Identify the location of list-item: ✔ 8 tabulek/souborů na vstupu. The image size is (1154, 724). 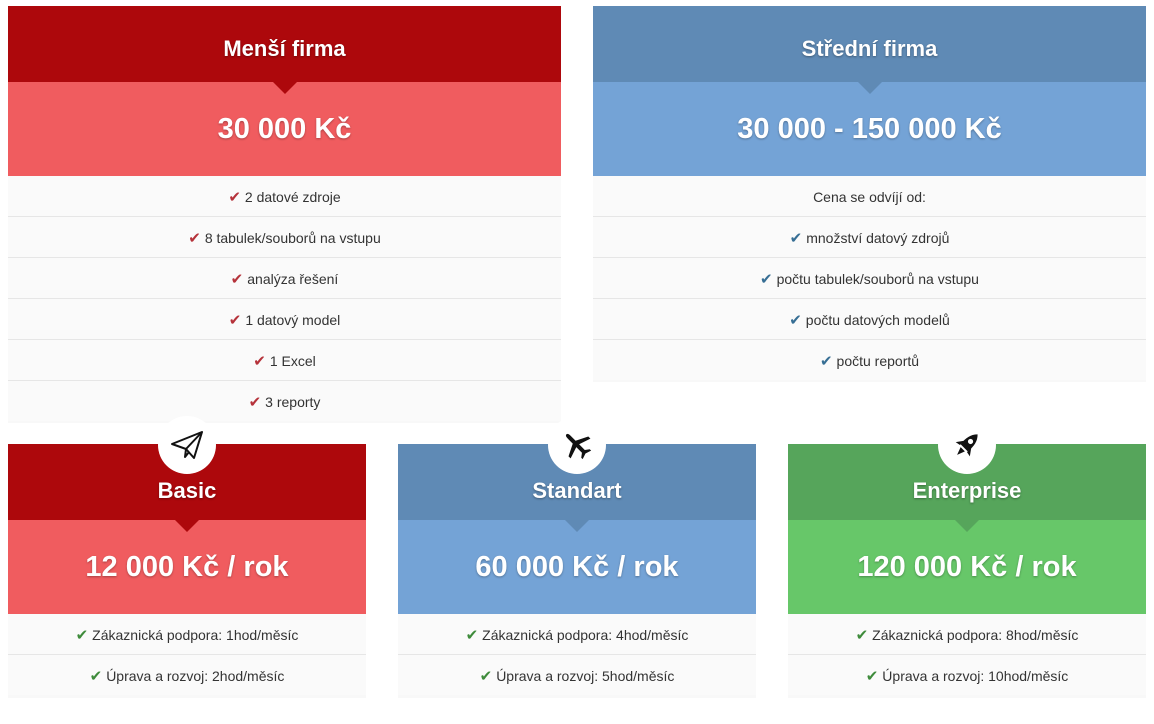
(284, 237).